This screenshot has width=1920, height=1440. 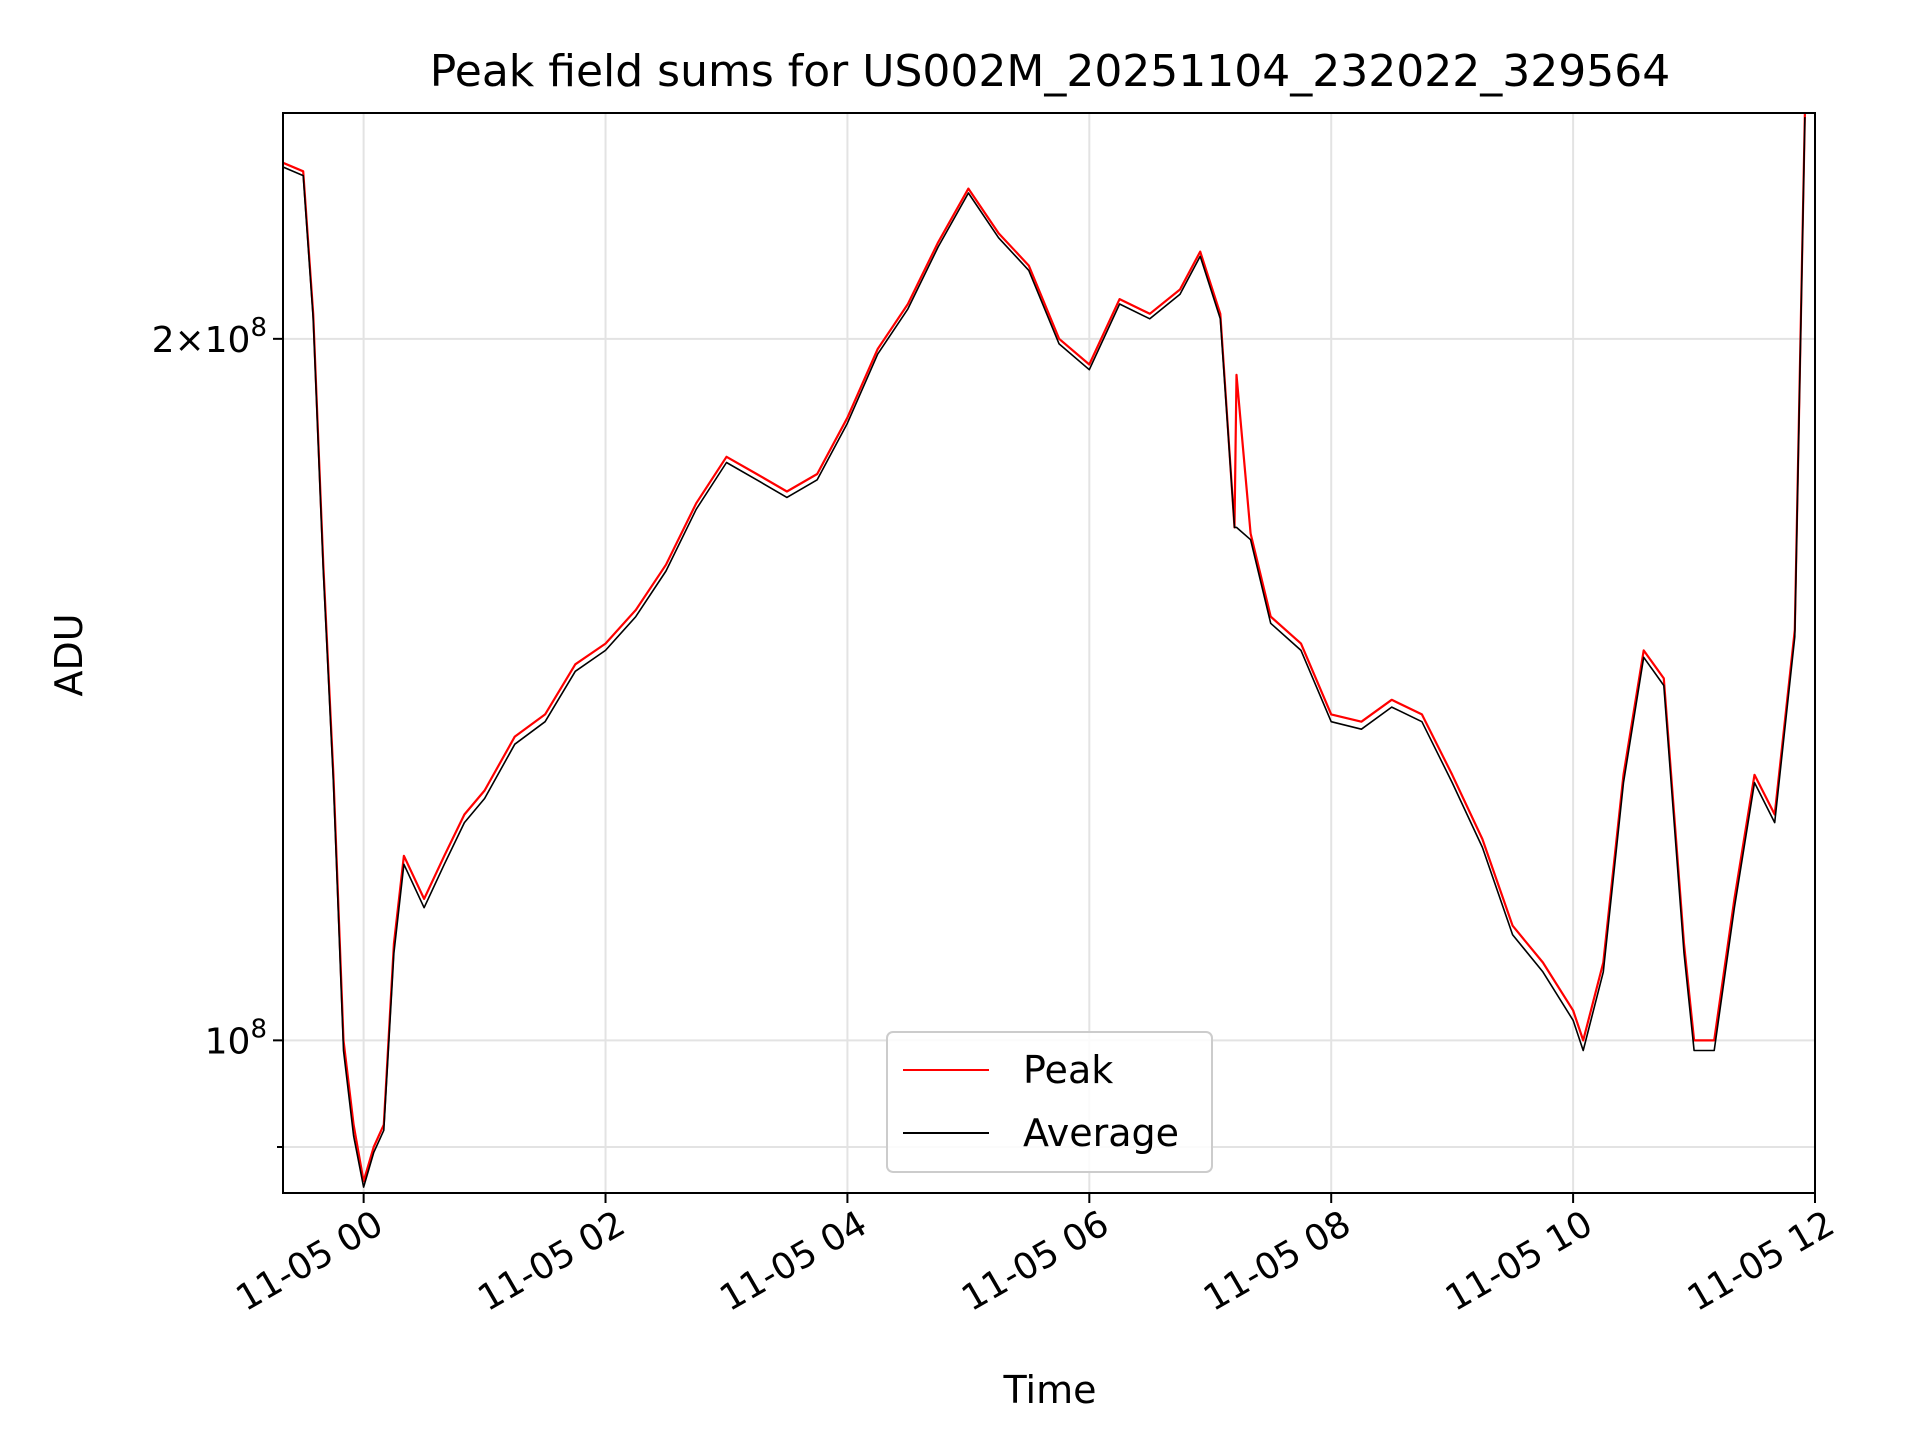 I want to click on x-axis-title: Time, so click(x=1050, y=1390).